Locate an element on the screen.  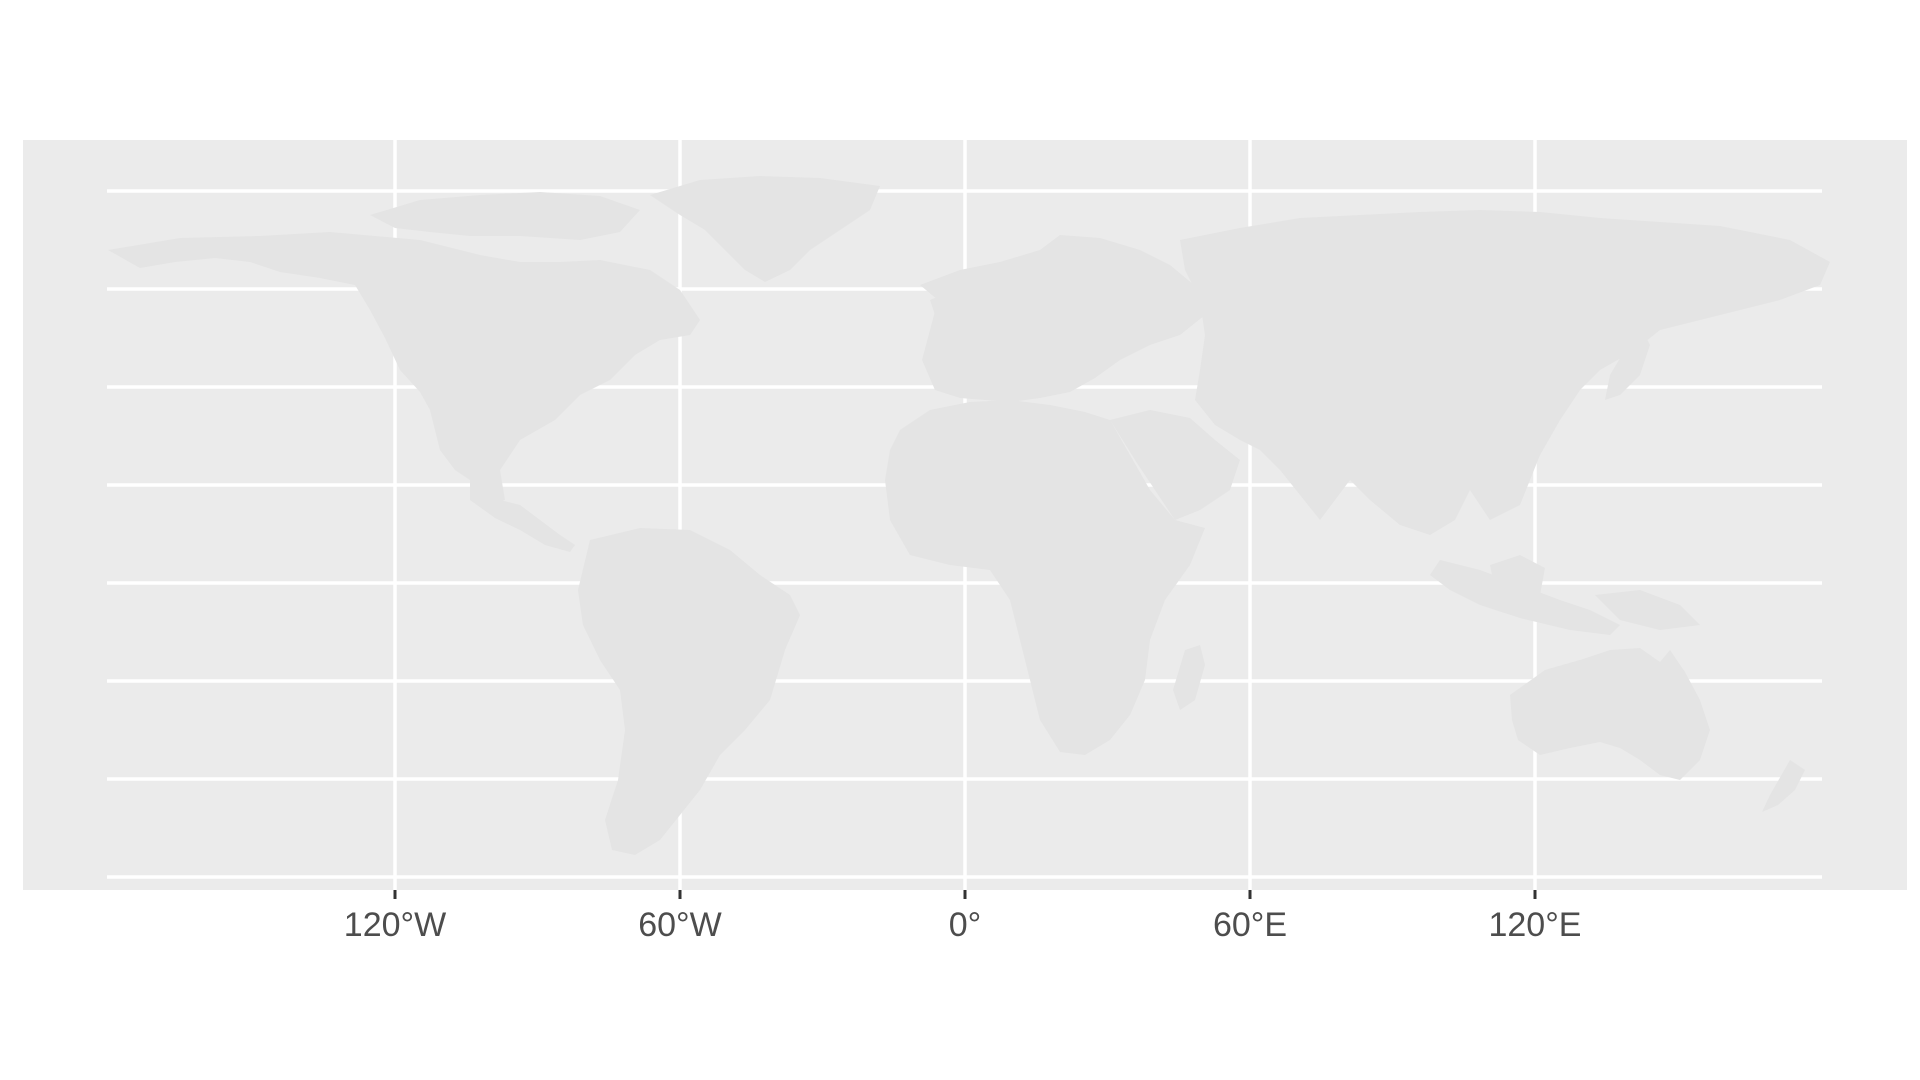
x-axis-tick-label-0: 120°W is located at coordinates (395, 925).